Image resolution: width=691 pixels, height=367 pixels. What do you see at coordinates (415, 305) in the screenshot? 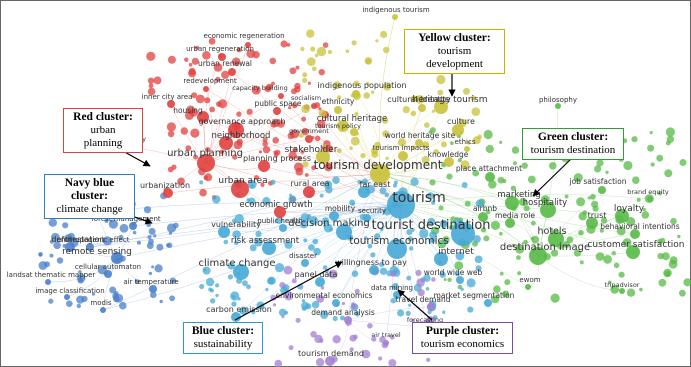
I see `purple-callout-arrow` at bounding box center [415, 305].